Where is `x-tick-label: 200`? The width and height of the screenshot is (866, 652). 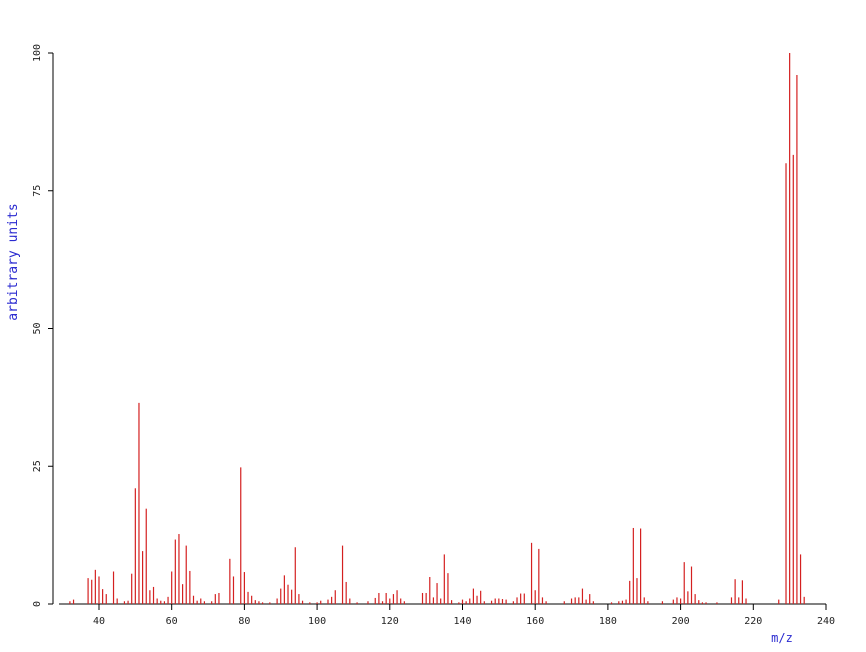
x-tick-label: 200 is located at coordinates (681, 621).